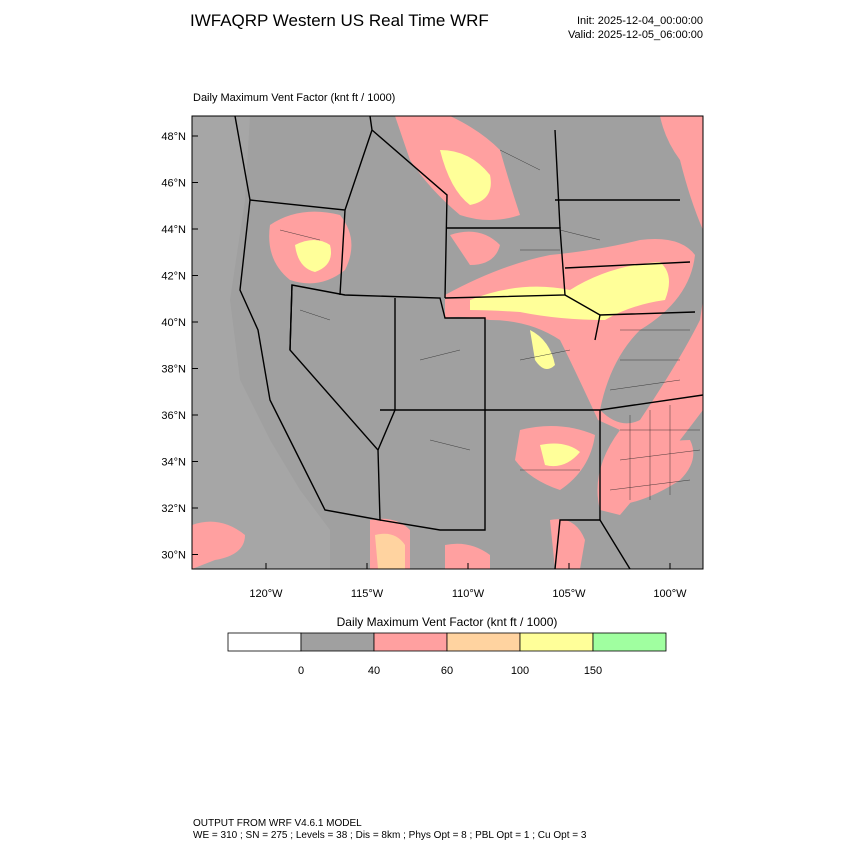 This screenshot has width=850, height=850. I want to click on lat-label: 30°N, so click(173, 556).